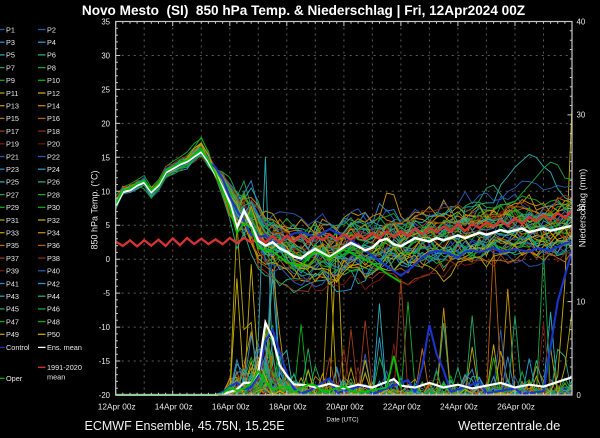 This screenshot has height=438, width=600. I want to click on svg-text: mean, so click(56, 377).